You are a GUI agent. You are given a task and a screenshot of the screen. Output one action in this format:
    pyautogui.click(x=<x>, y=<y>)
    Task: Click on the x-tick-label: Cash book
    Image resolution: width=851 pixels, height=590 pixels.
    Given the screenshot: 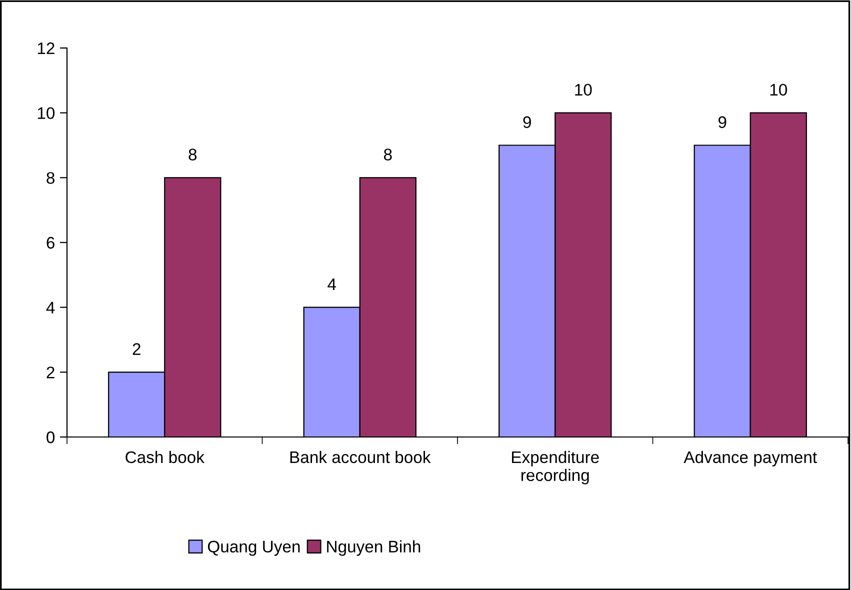 What is the action you would take?
    pyautogui.click(x=165, y=457)
    